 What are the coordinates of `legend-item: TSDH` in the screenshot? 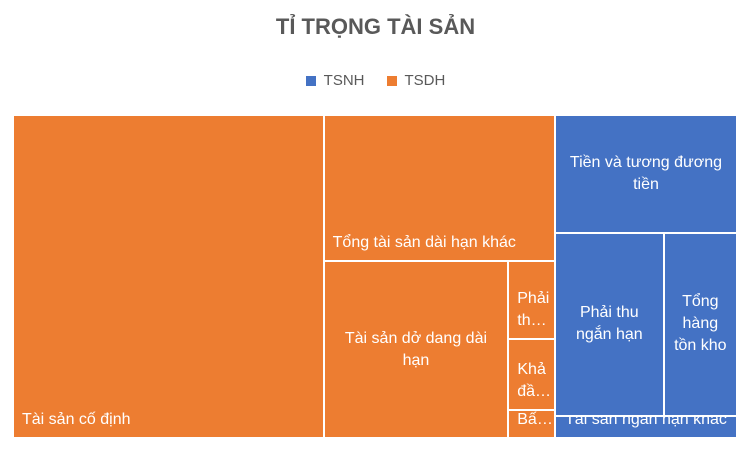 It's located at (416, 80).